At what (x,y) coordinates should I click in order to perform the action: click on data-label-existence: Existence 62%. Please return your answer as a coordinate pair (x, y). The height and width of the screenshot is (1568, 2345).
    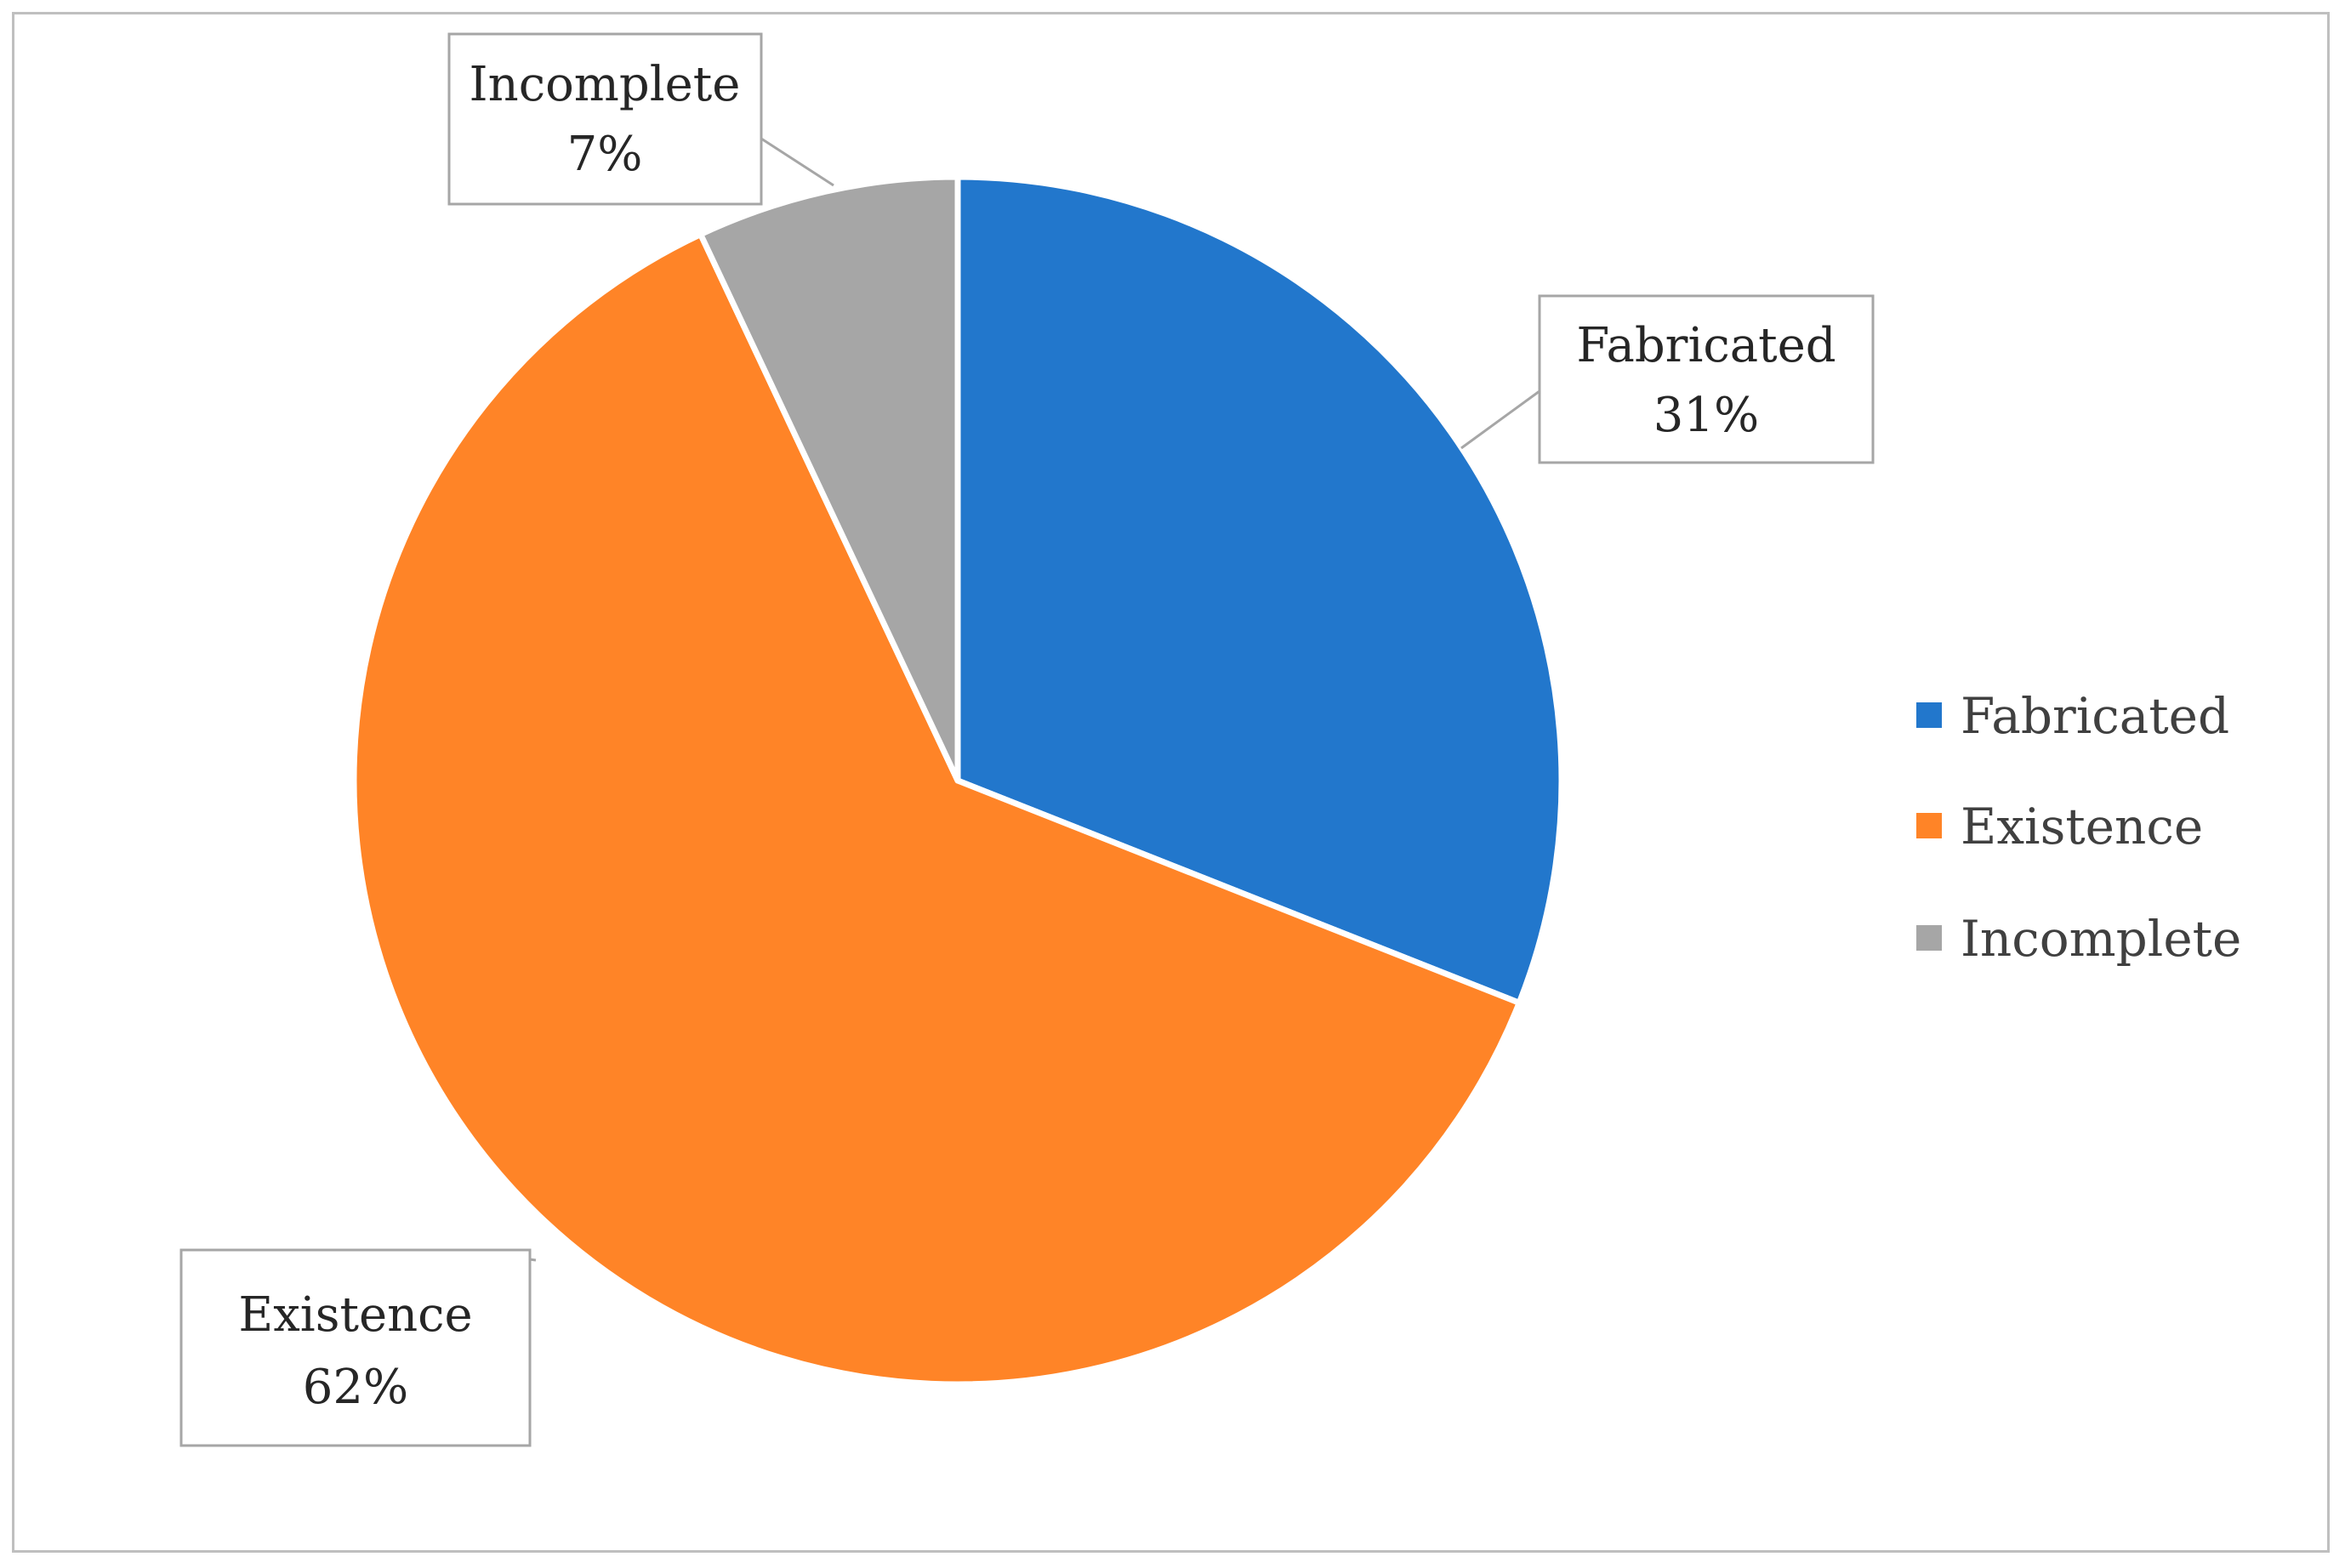
    Looking at the image, I should click on (358, 1347).